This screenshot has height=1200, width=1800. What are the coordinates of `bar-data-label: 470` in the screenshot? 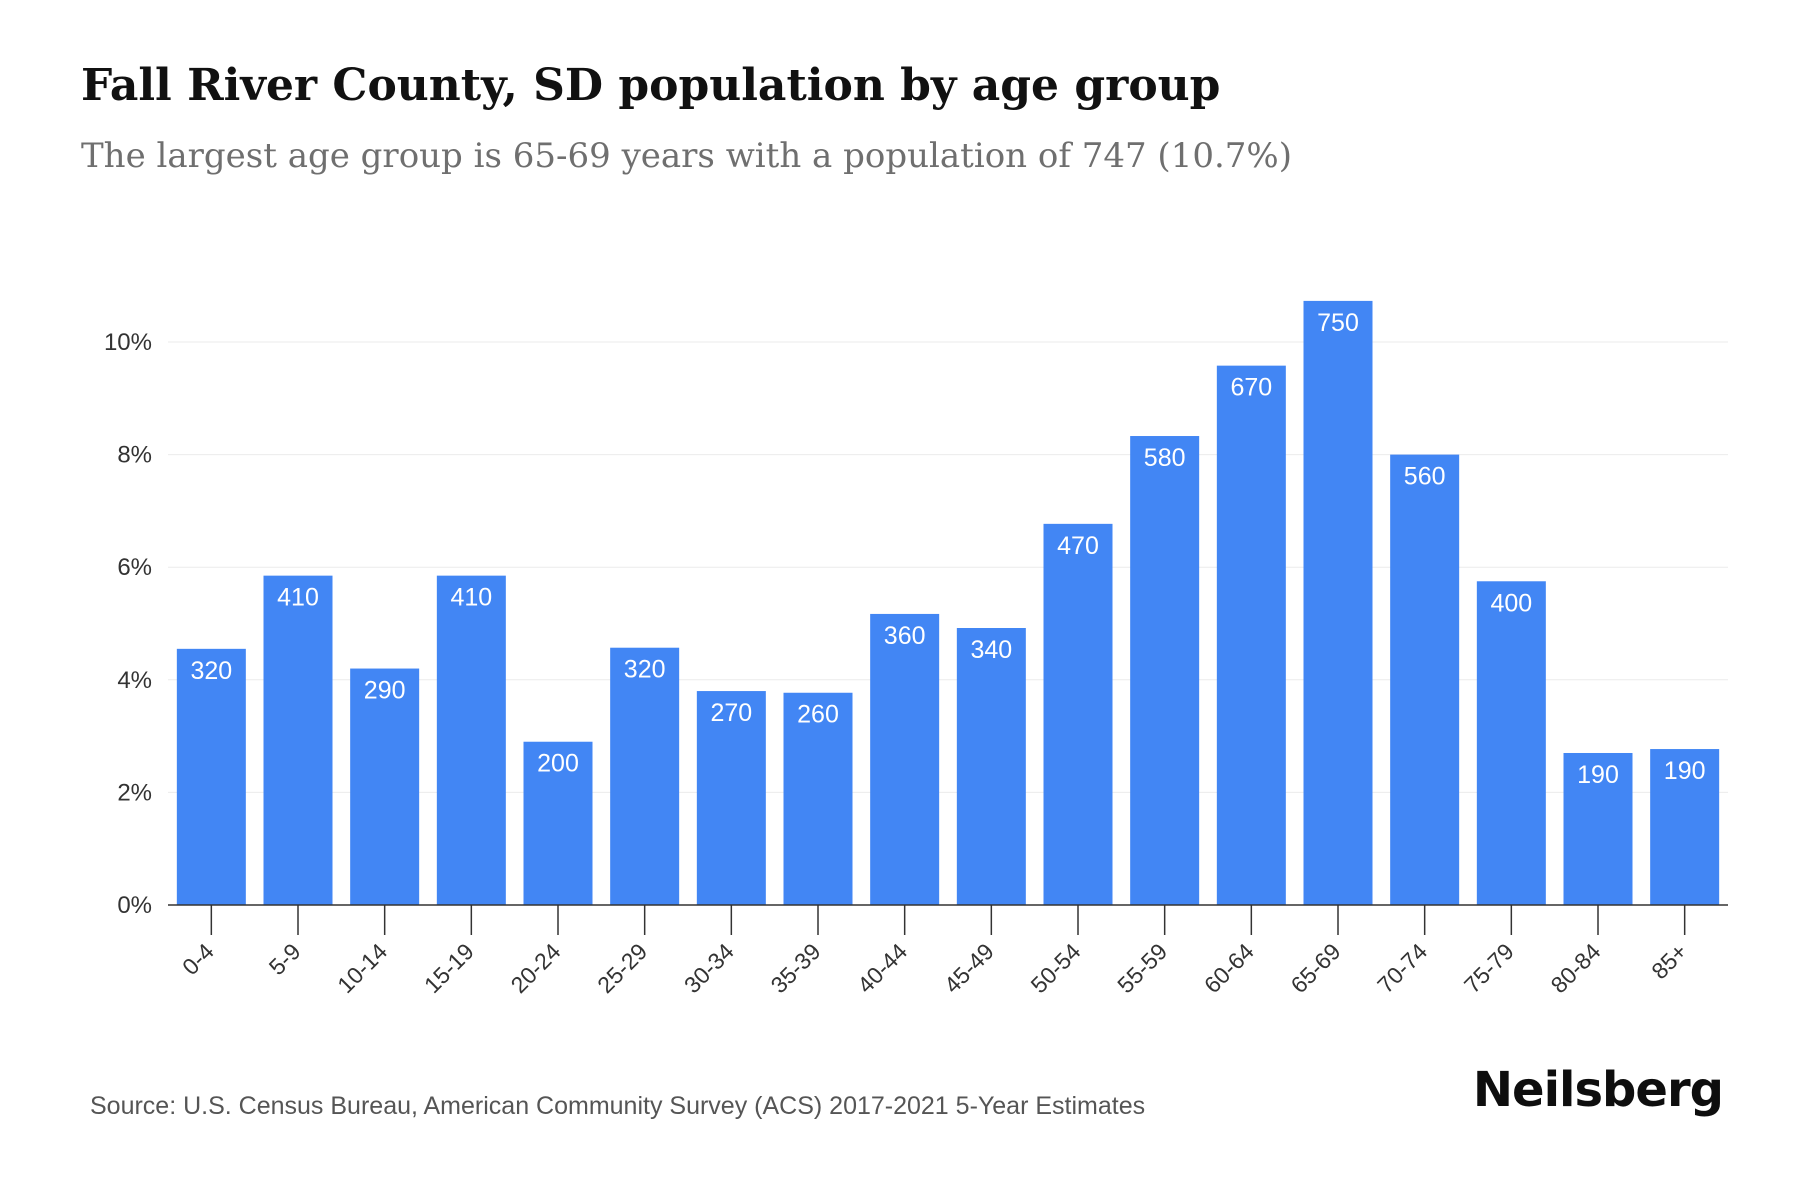 It's located at (1078, 546).